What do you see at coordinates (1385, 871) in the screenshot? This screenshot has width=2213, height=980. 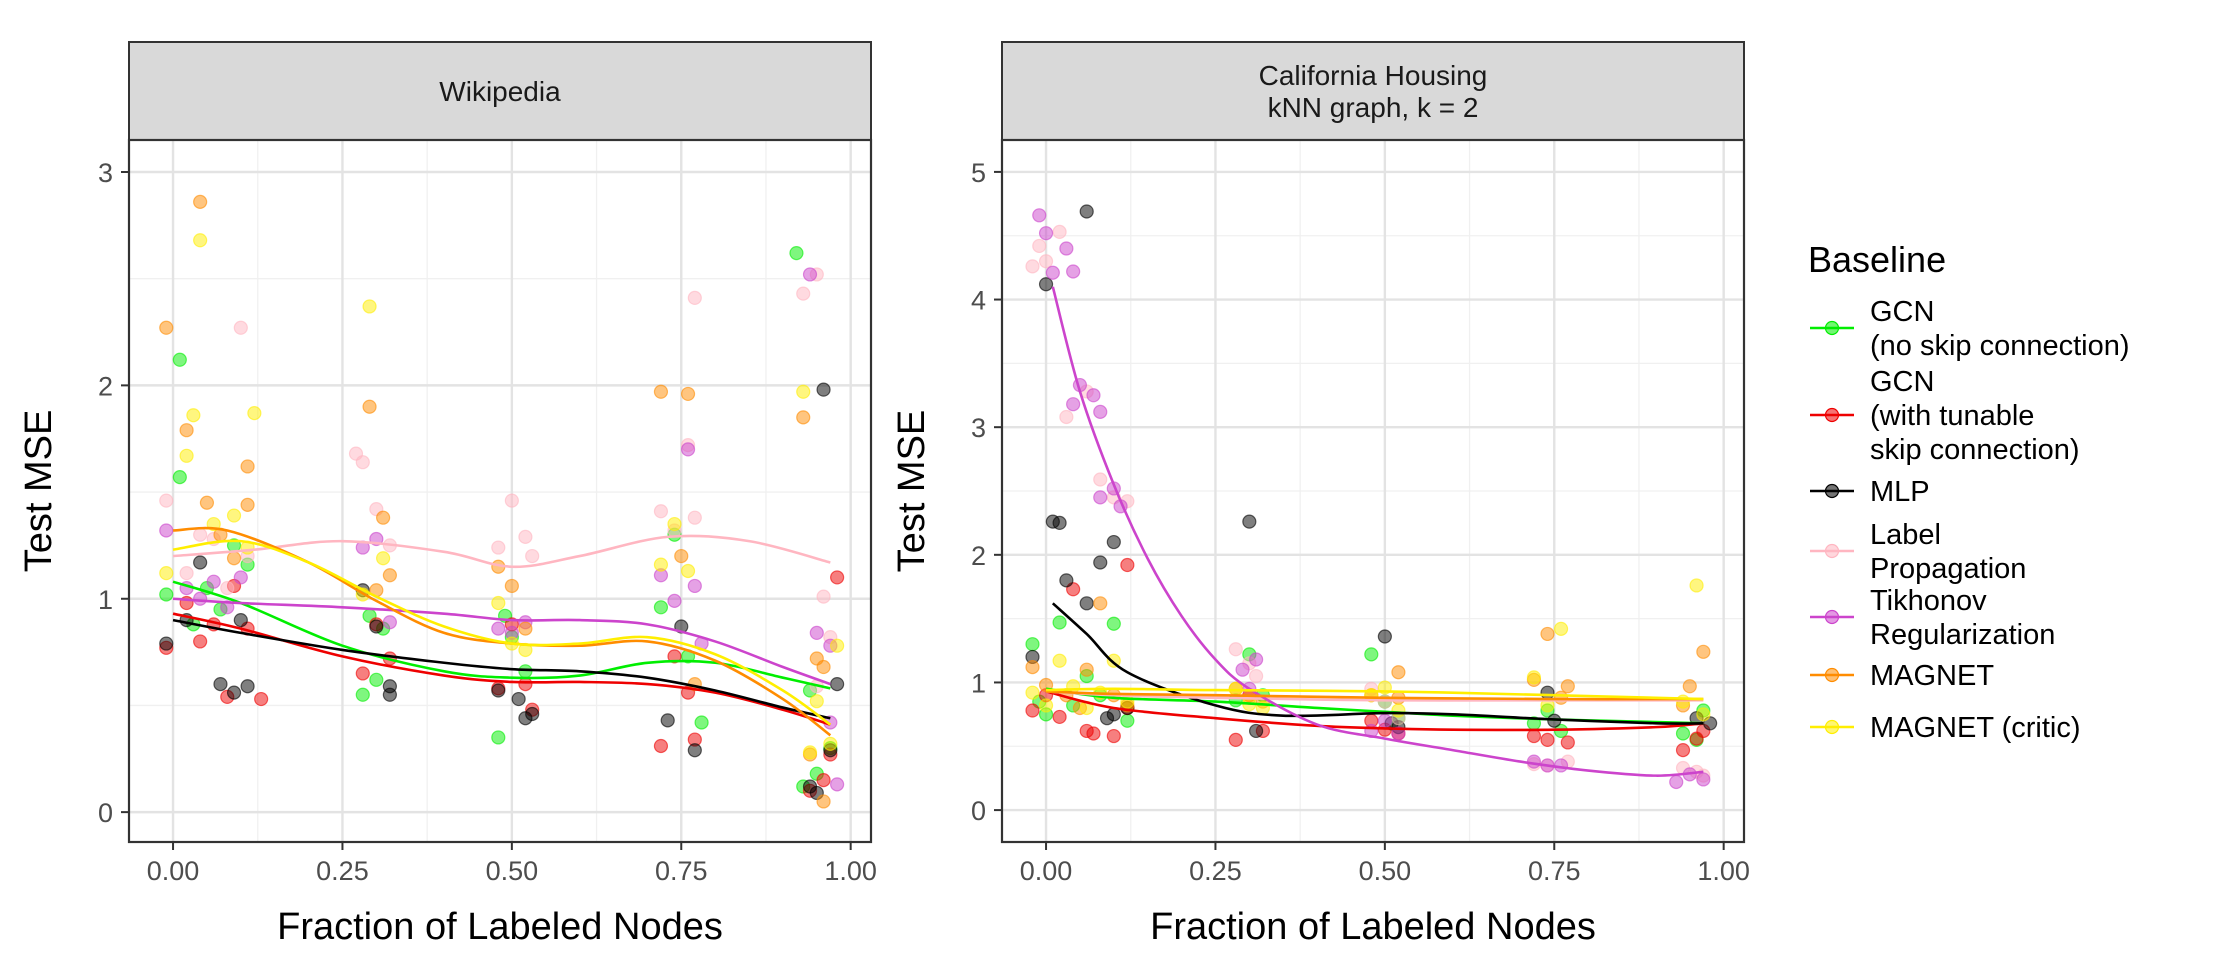 I see `x-tick-label: 0.50` at bounding box center [1385, 871].